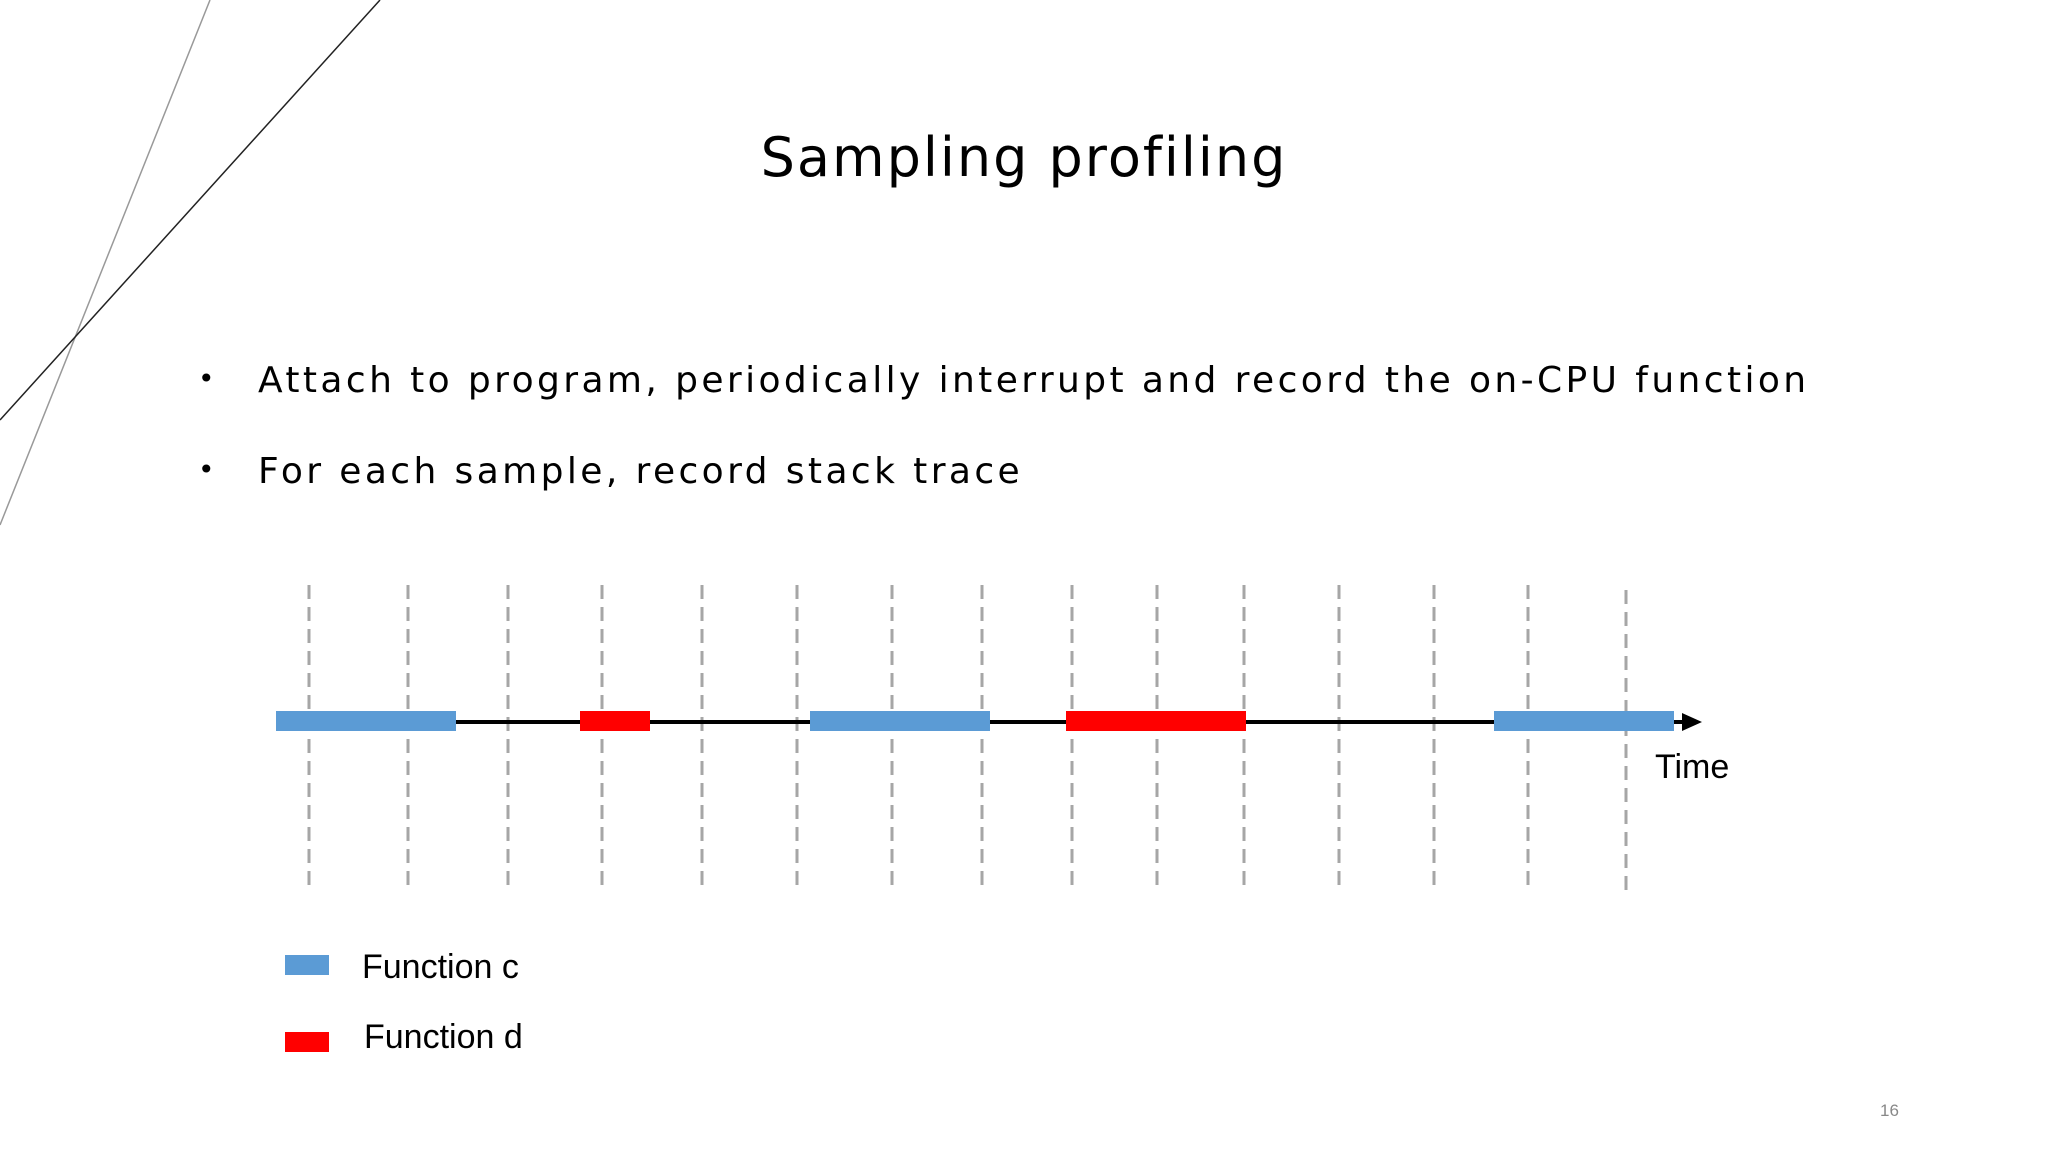  What do you see at coordinates (307, 1042) in the screenshot?
I see `legend-swatch-function-d` at bounding box center [307, 1042].